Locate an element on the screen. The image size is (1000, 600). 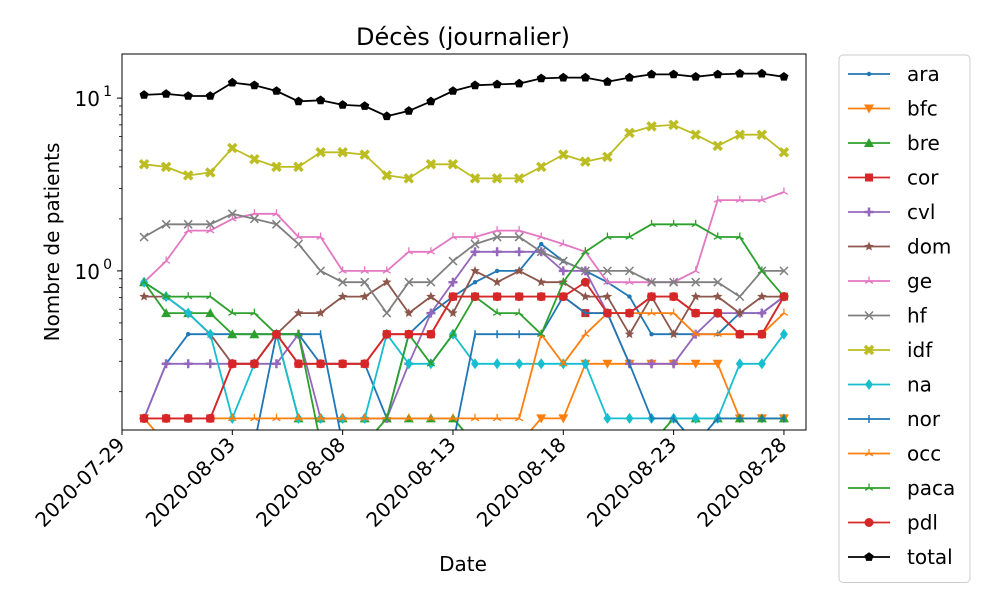
legend-item-ara: ara is located at coordinates (894, 74).